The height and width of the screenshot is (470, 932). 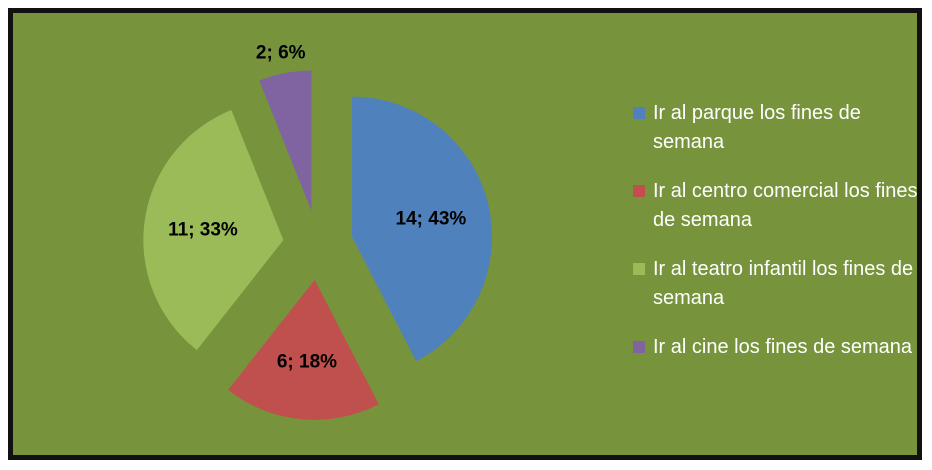 What do you see at coordinates (281, 53) in the screenshot?
I see `data-label-3: 2; 6%` at bounding box center [281, 53].